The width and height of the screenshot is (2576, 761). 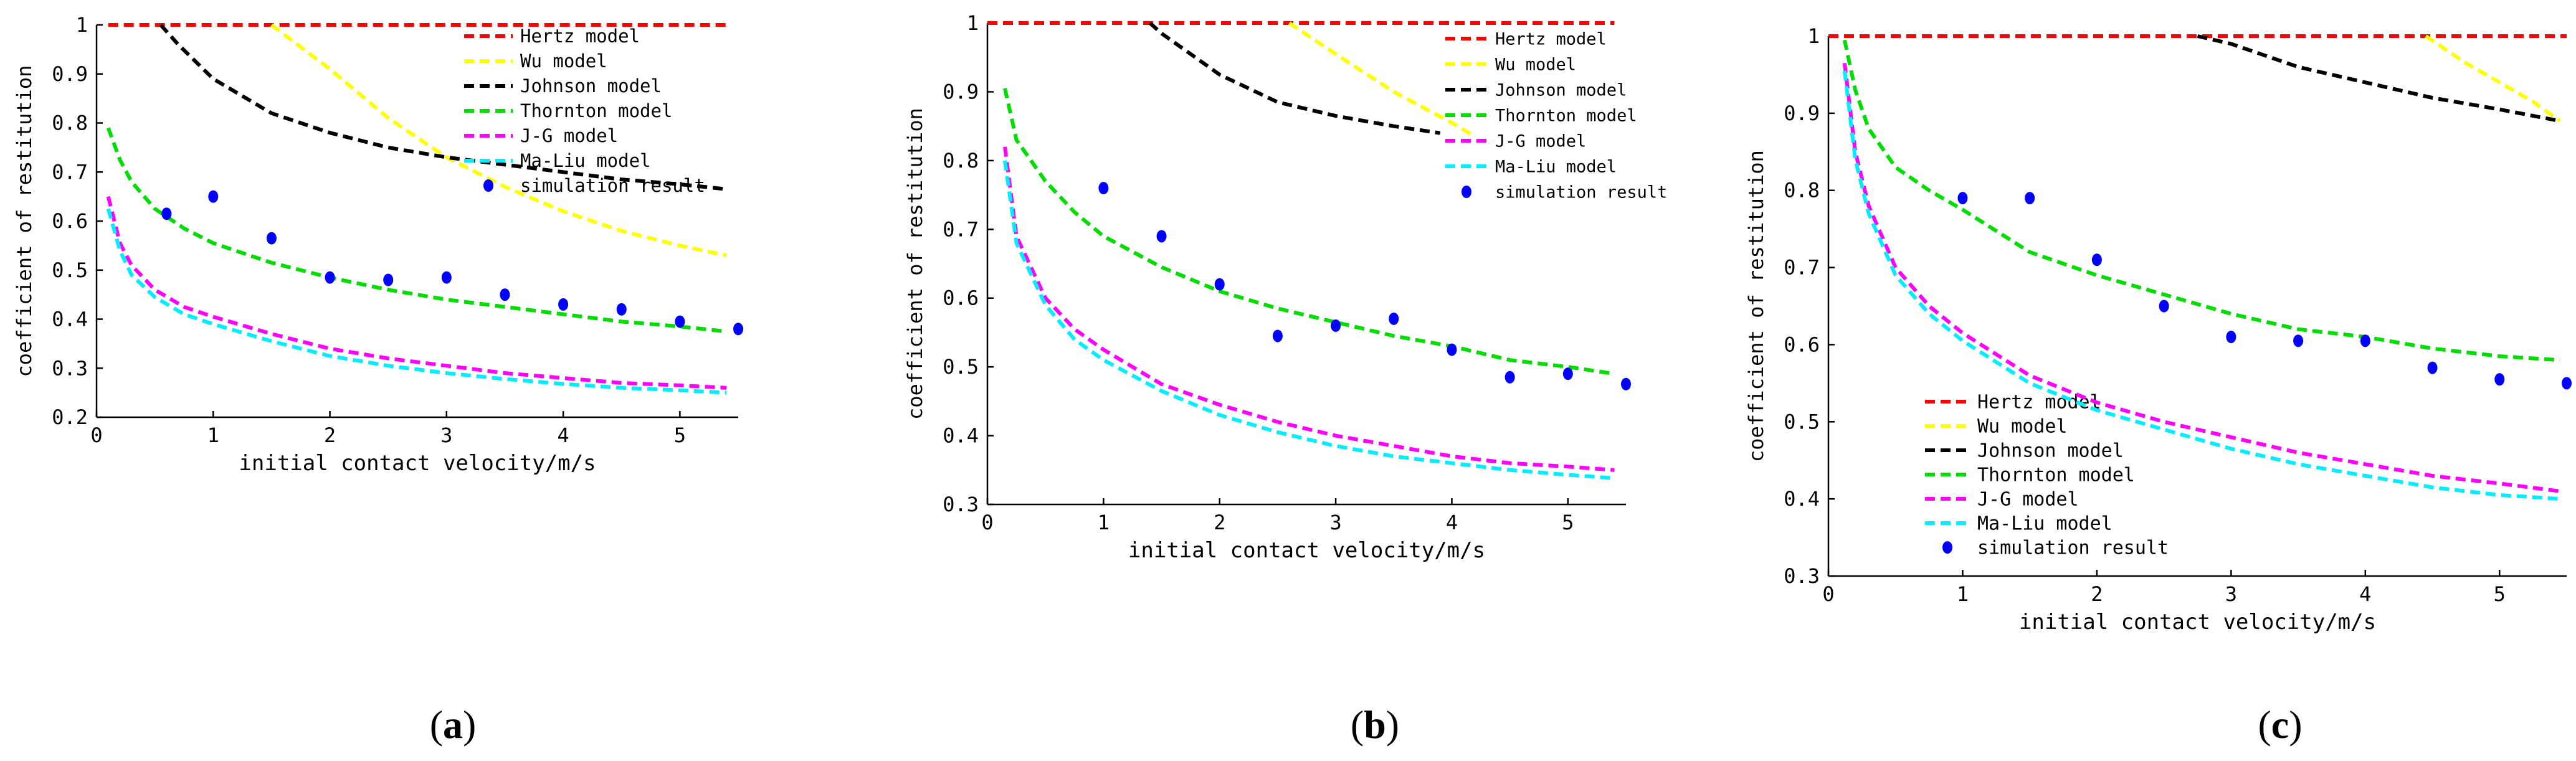 What do you see at coordinates (2280, 724) in the screenshot?
I see `panel-caption: (c)` at bounding box center [2280, 724].